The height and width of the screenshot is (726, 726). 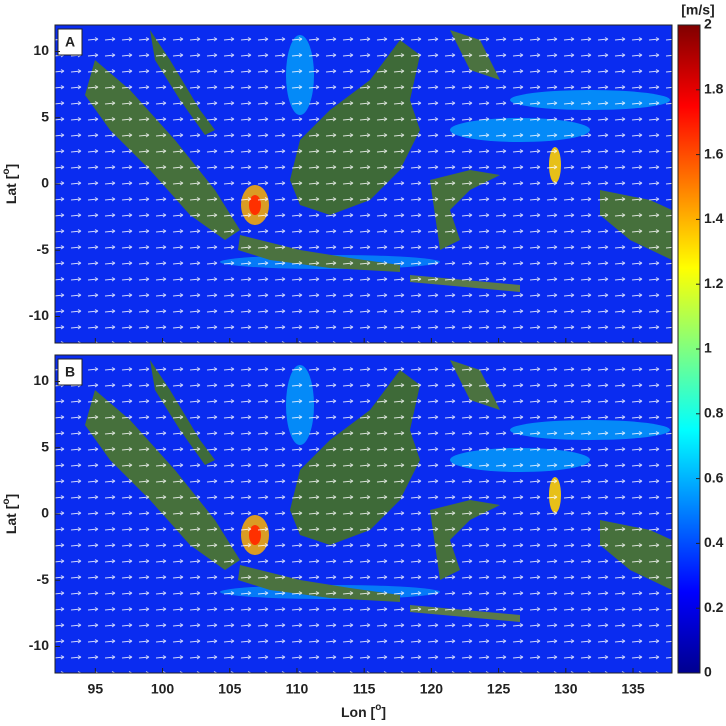 I want to click on colorbar-tick-label: 0.6, so click(x=714, y=477).